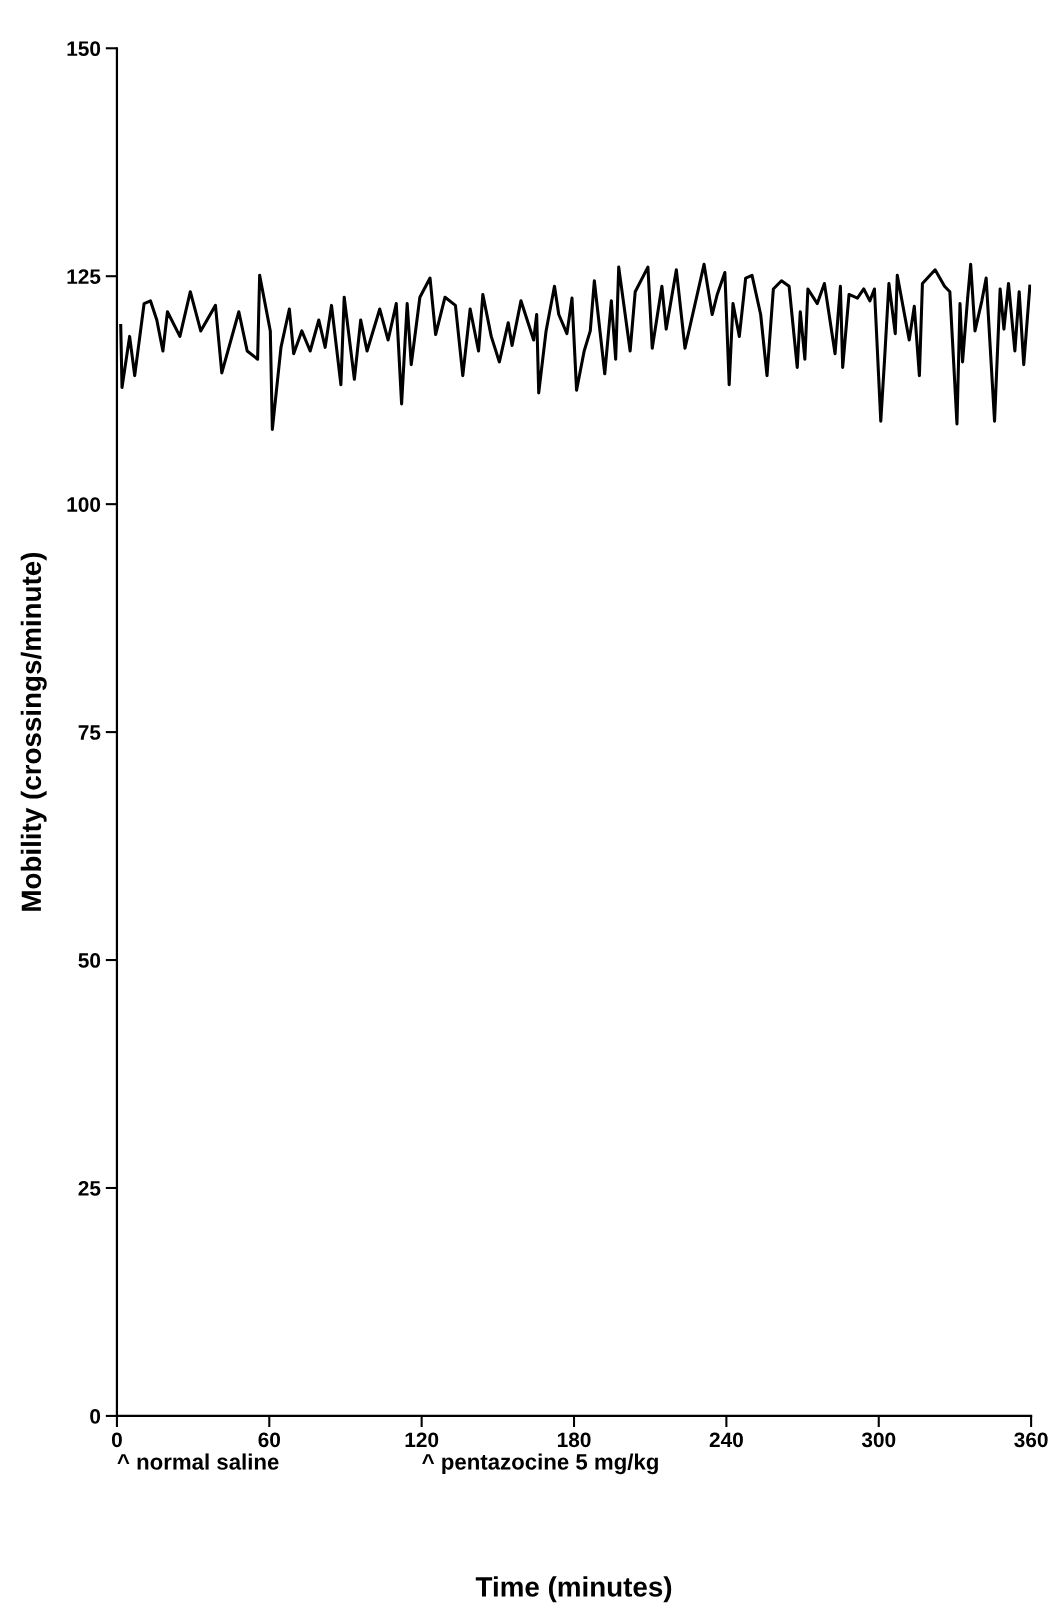 This screenshot has height=1609, width=1063. I want to click on y-axis-title: Mobility (crossings/minute), so click(33, 731).